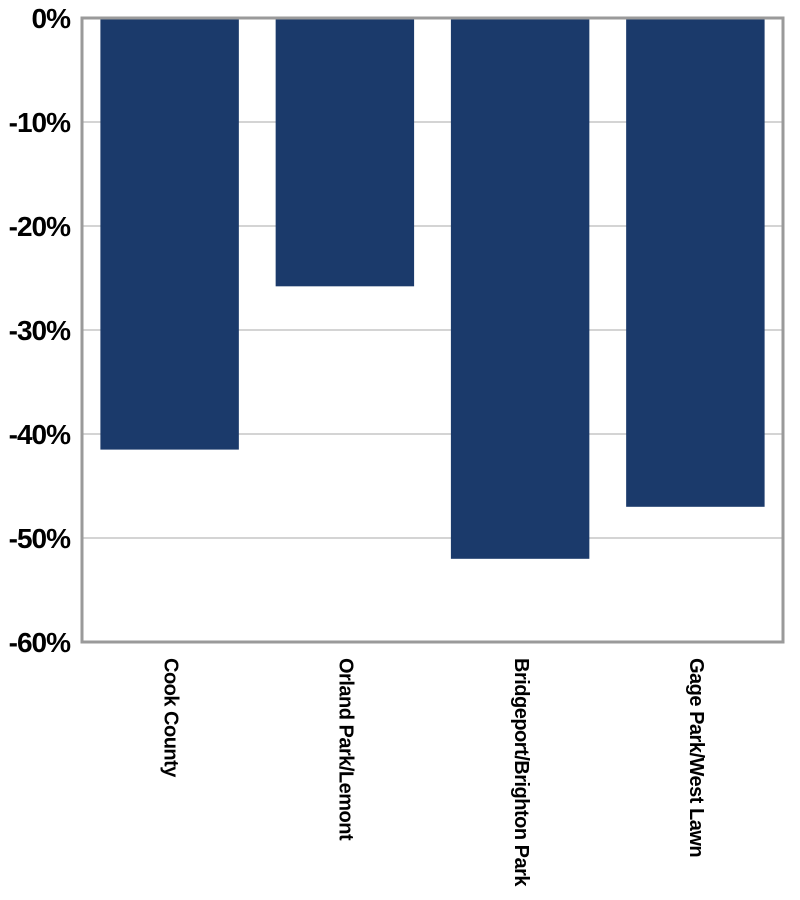  Describe the element at coordinates (40, 122) in the screenshot. I see `y-tick-label: -10%` at that location.